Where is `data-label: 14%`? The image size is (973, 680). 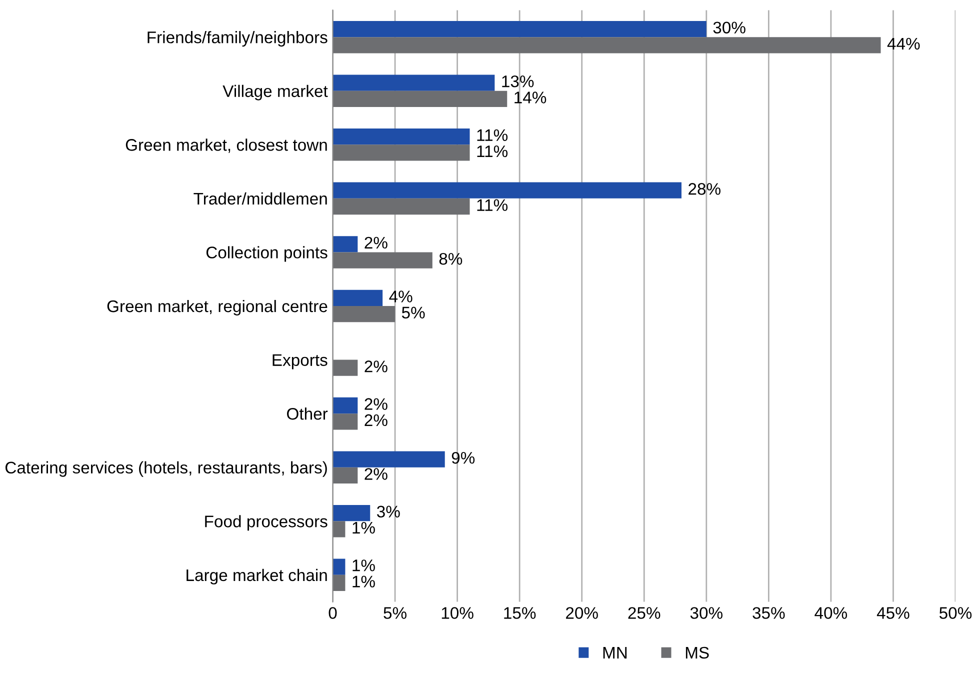
data-label: 14% is located at coordinates (530, 98).